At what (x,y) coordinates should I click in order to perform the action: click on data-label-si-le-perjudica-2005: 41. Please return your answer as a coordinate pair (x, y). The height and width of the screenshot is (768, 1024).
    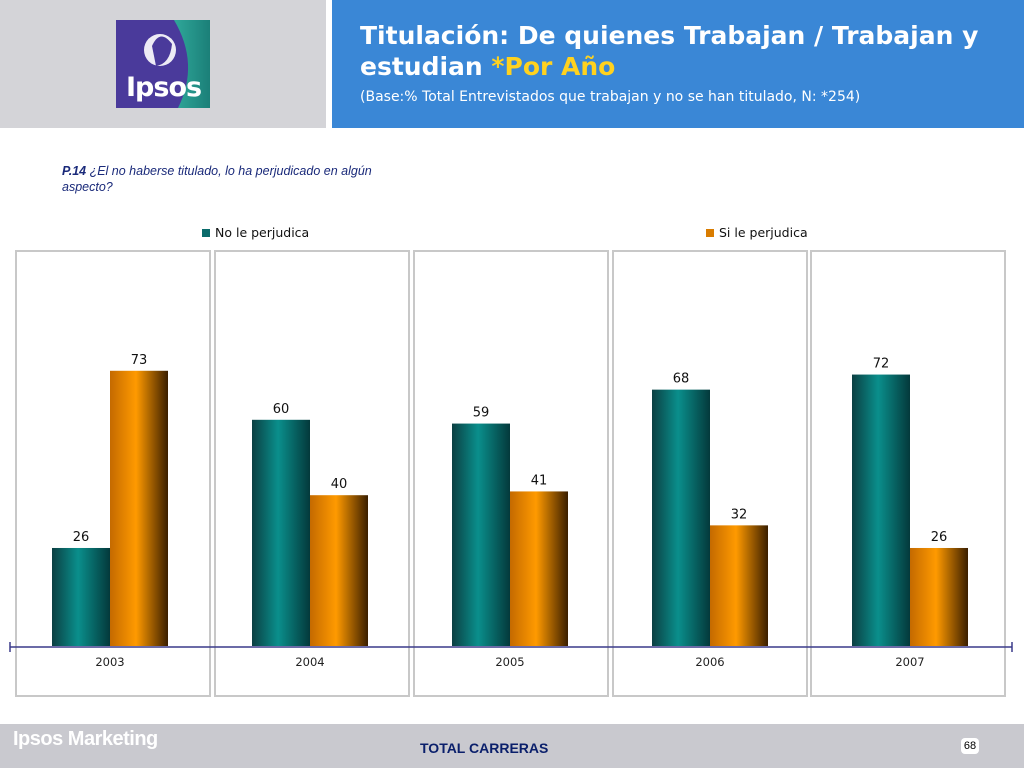
    Looking at the image, I should click on (539, 480).